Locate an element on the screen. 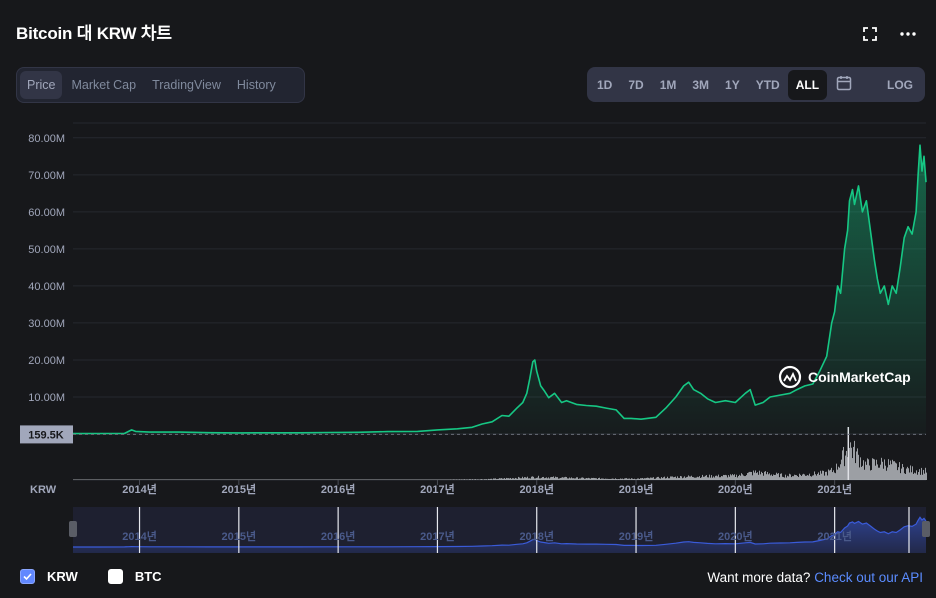  range-selector: 1D 7D 1M 3M 1Y YTD ALL LOG is located at coordinates (756, 84).